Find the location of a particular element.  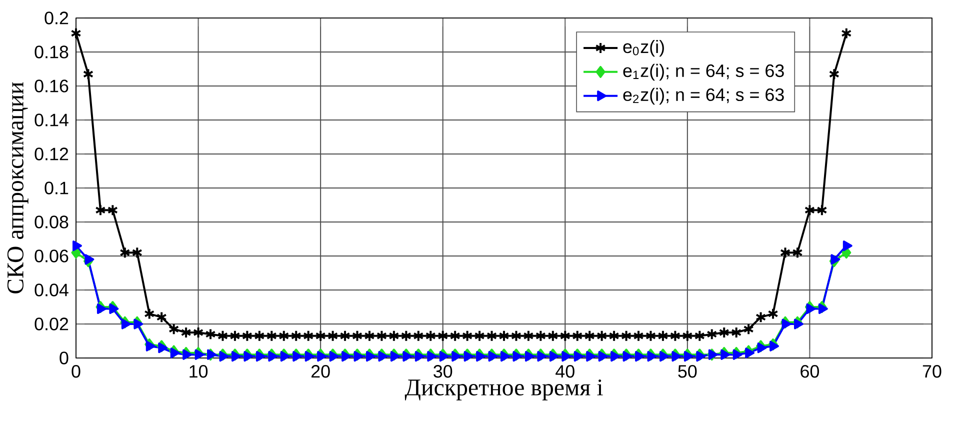

y-axis-title: СКО аппроксимации is located at coordinates (17, 188).